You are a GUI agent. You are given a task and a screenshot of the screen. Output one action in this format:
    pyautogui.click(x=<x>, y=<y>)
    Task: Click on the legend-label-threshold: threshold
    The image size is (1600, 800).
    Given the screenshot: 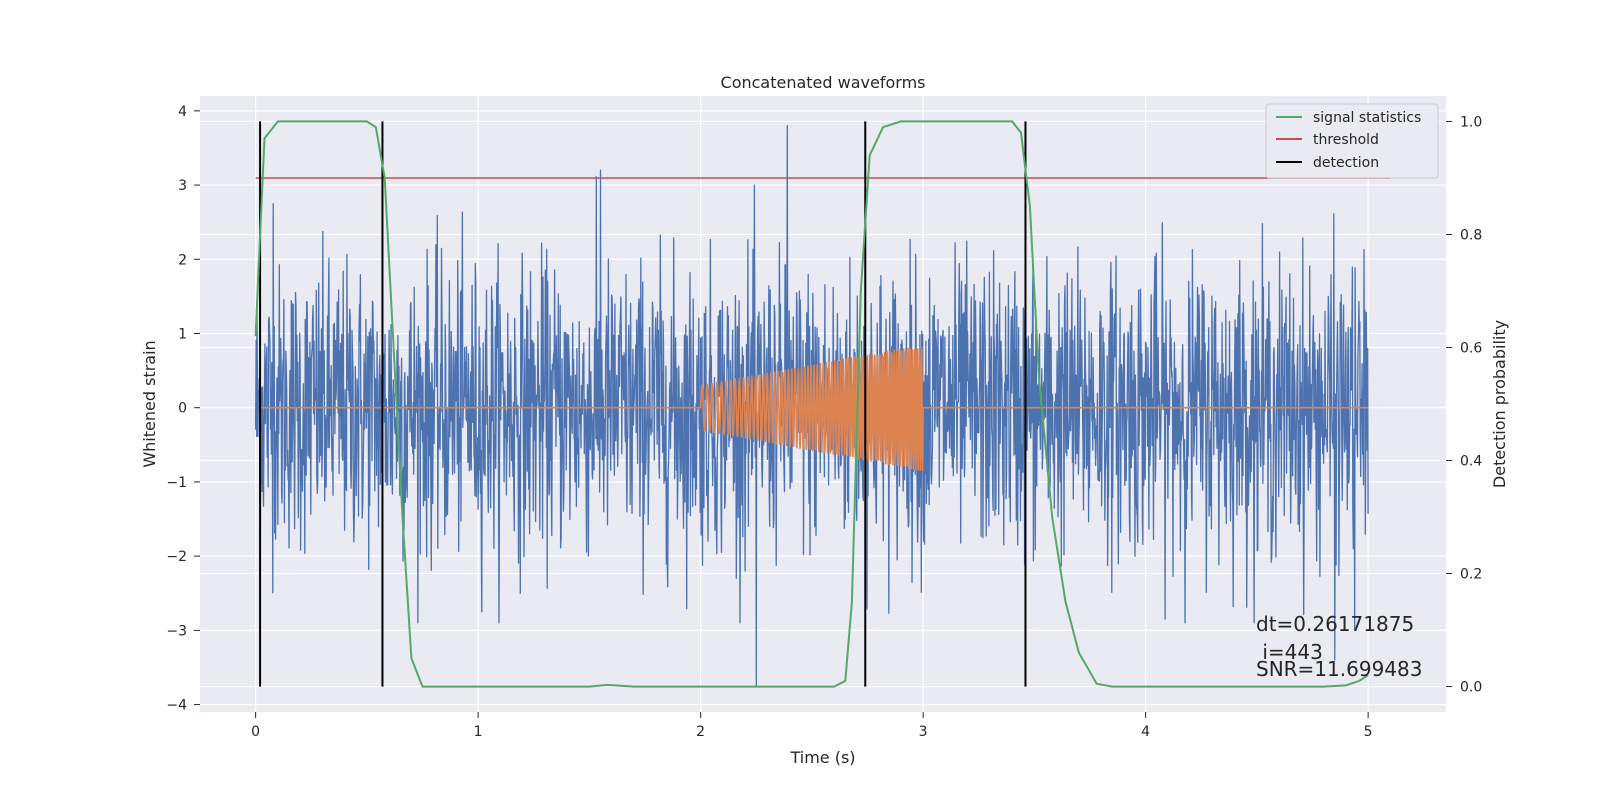 What is the action you would take?
    pyautogui.click(x=1346, y=140)
    